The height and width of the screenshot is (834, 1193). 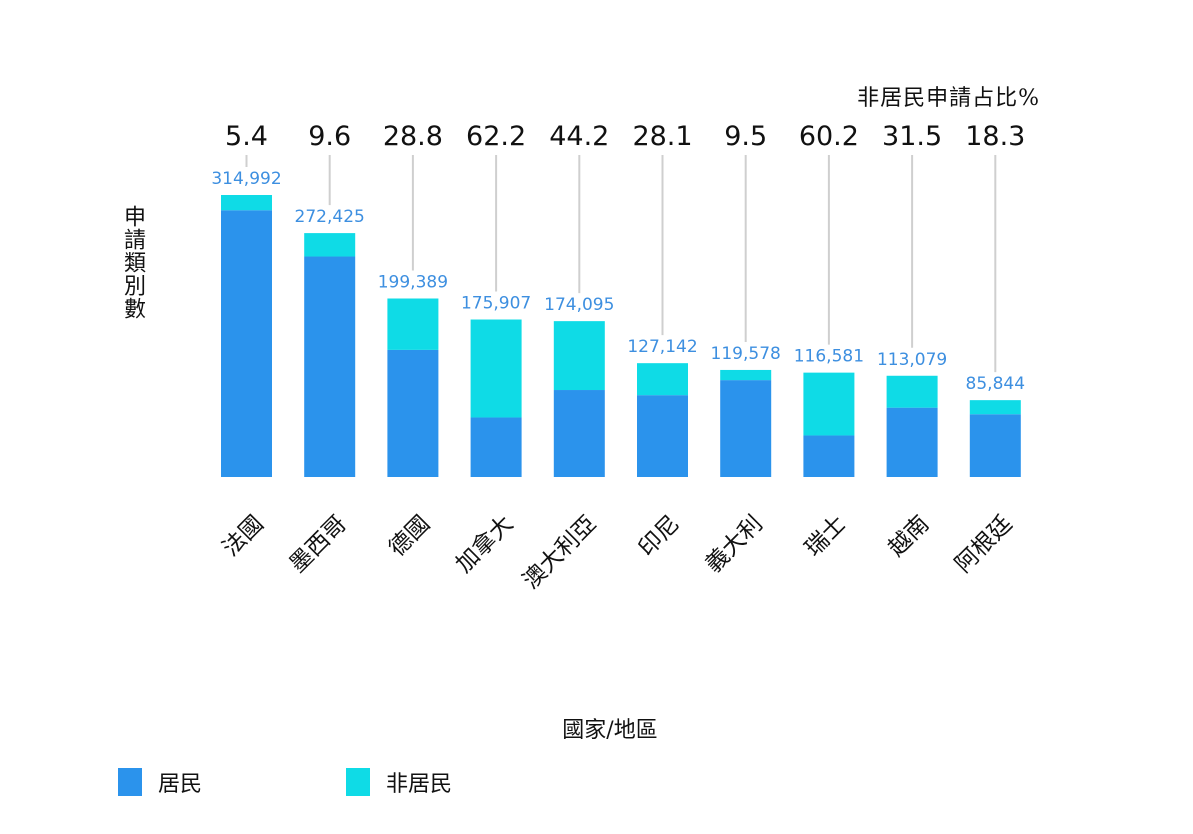 I want to click on legend-item-nonresident: 非居民, so click(x=399, y=782).